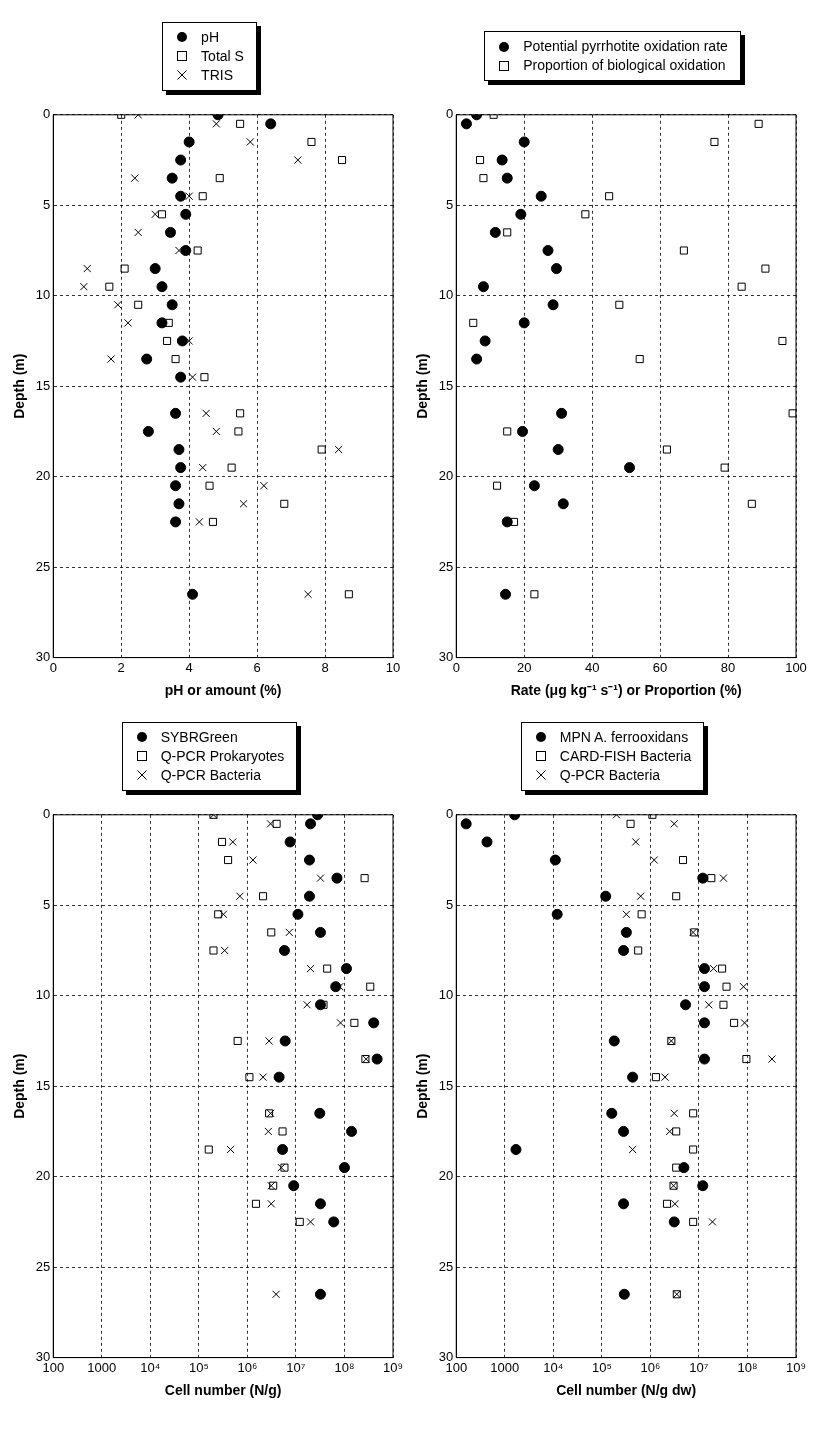 This screenshot has width=822, height=1432. I want to click on x-tick-label: 2, so click(121, 667).